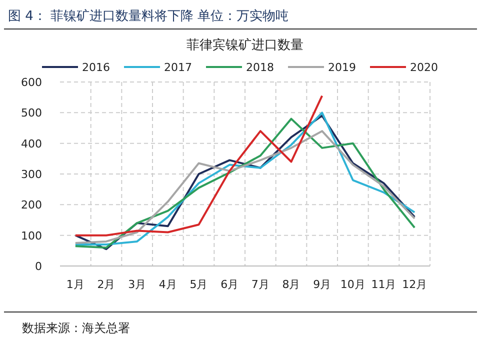 This screenshot has height=343, width=481. What do you see at coordinates (178, 67) in the screenshot?
I see `legend-label: 2017` at bounding box center [178, 67].